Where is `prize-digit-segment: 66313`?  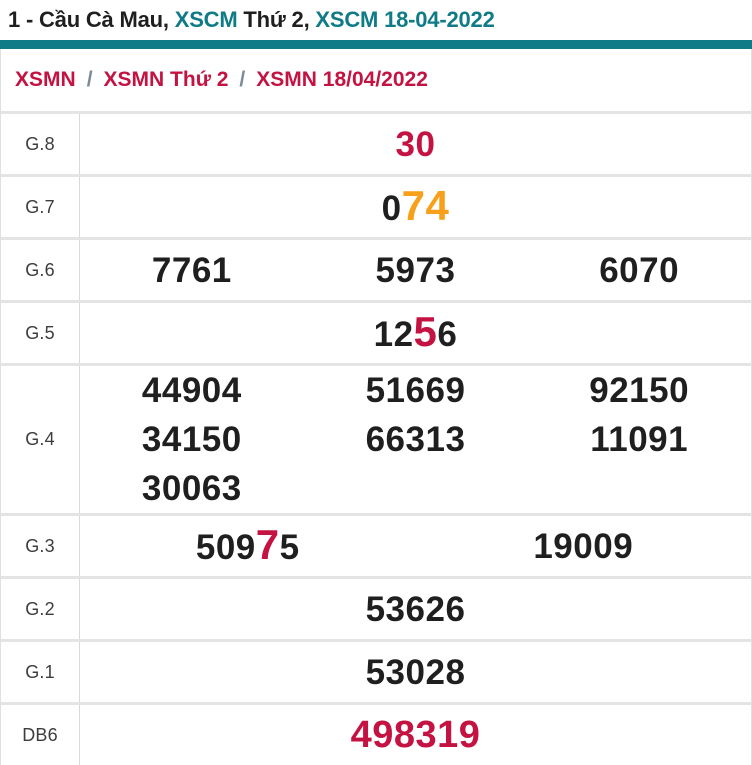 prize-digit-segment: 66313 is located at coordinates (415, 439).